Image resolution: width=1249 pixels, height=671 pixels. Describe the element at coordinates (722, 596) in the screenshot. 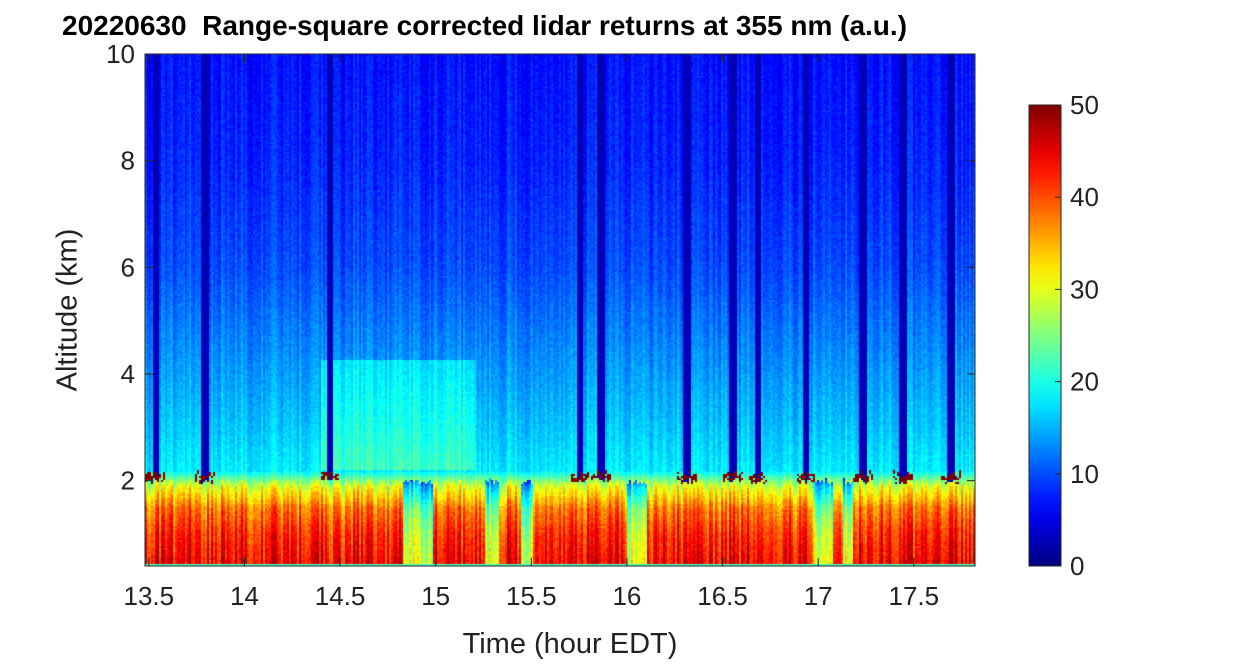

I see `x-tick-label: 16.5` at that location.